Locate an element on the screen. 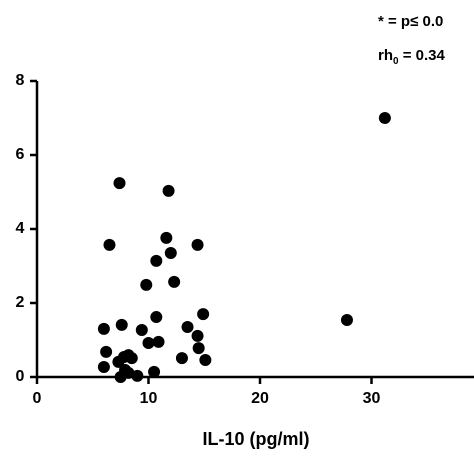  rho-annotation: rh0 = 0.34 is located at coordinates (412, 57).